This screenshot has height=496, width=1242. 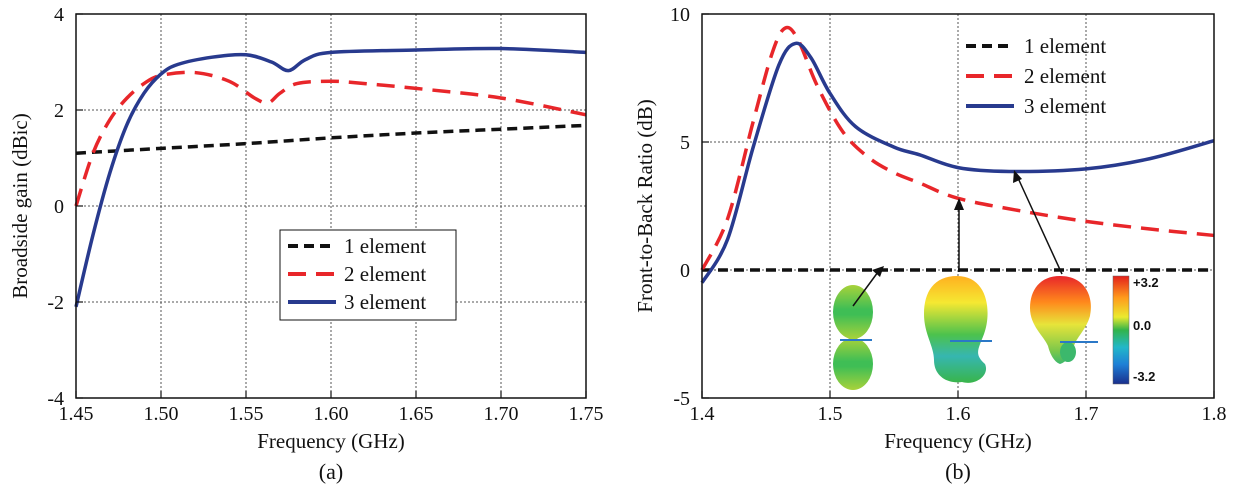 I want to click on chart-a-legend-label-1: 1 element, so click(x=385, y=246).